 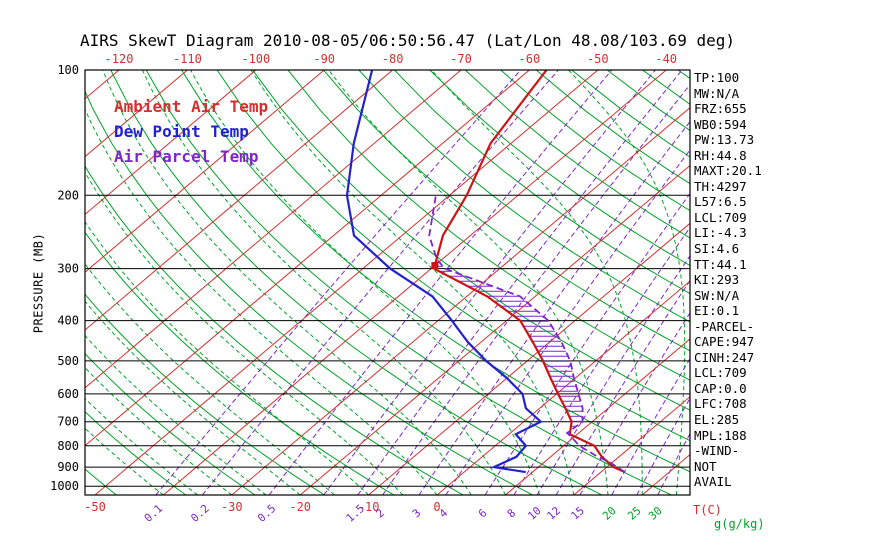 I want to click on svg-text: -10, so click(x=369, y=507).